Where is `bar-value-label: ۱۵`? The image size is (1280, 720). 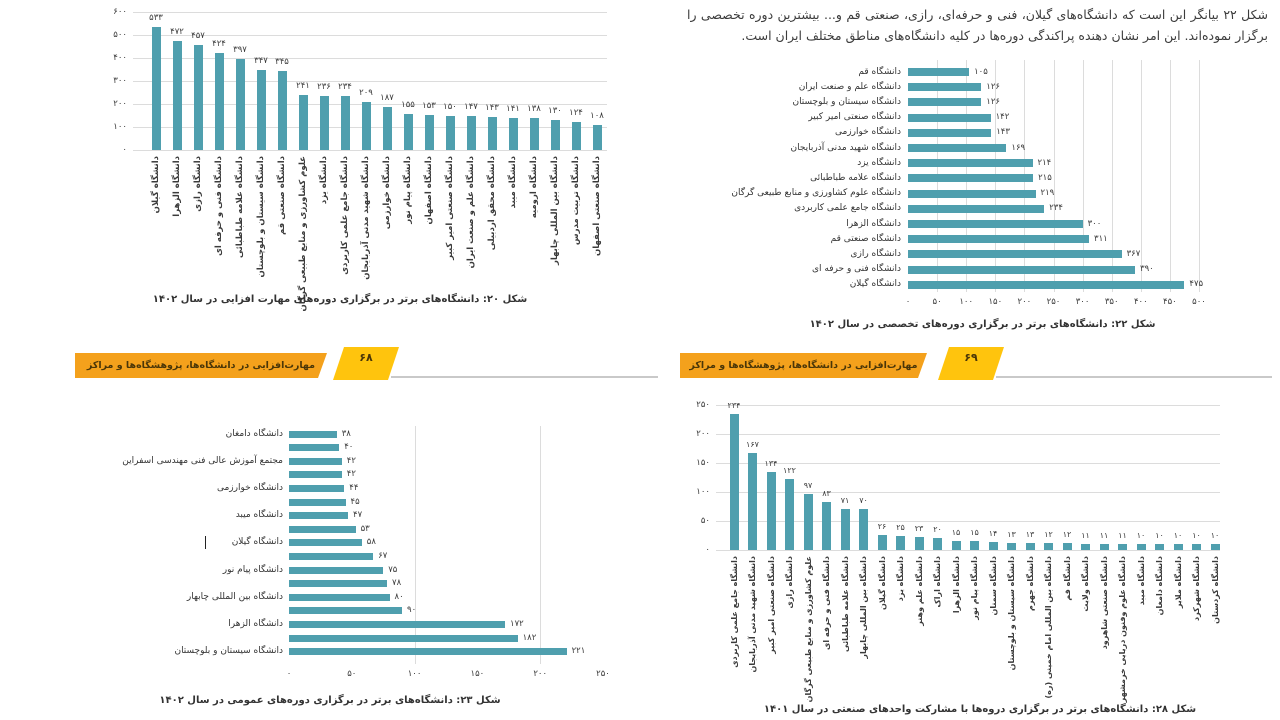
bar-value-label: ۱۵ is located at coordinates (956, 533).